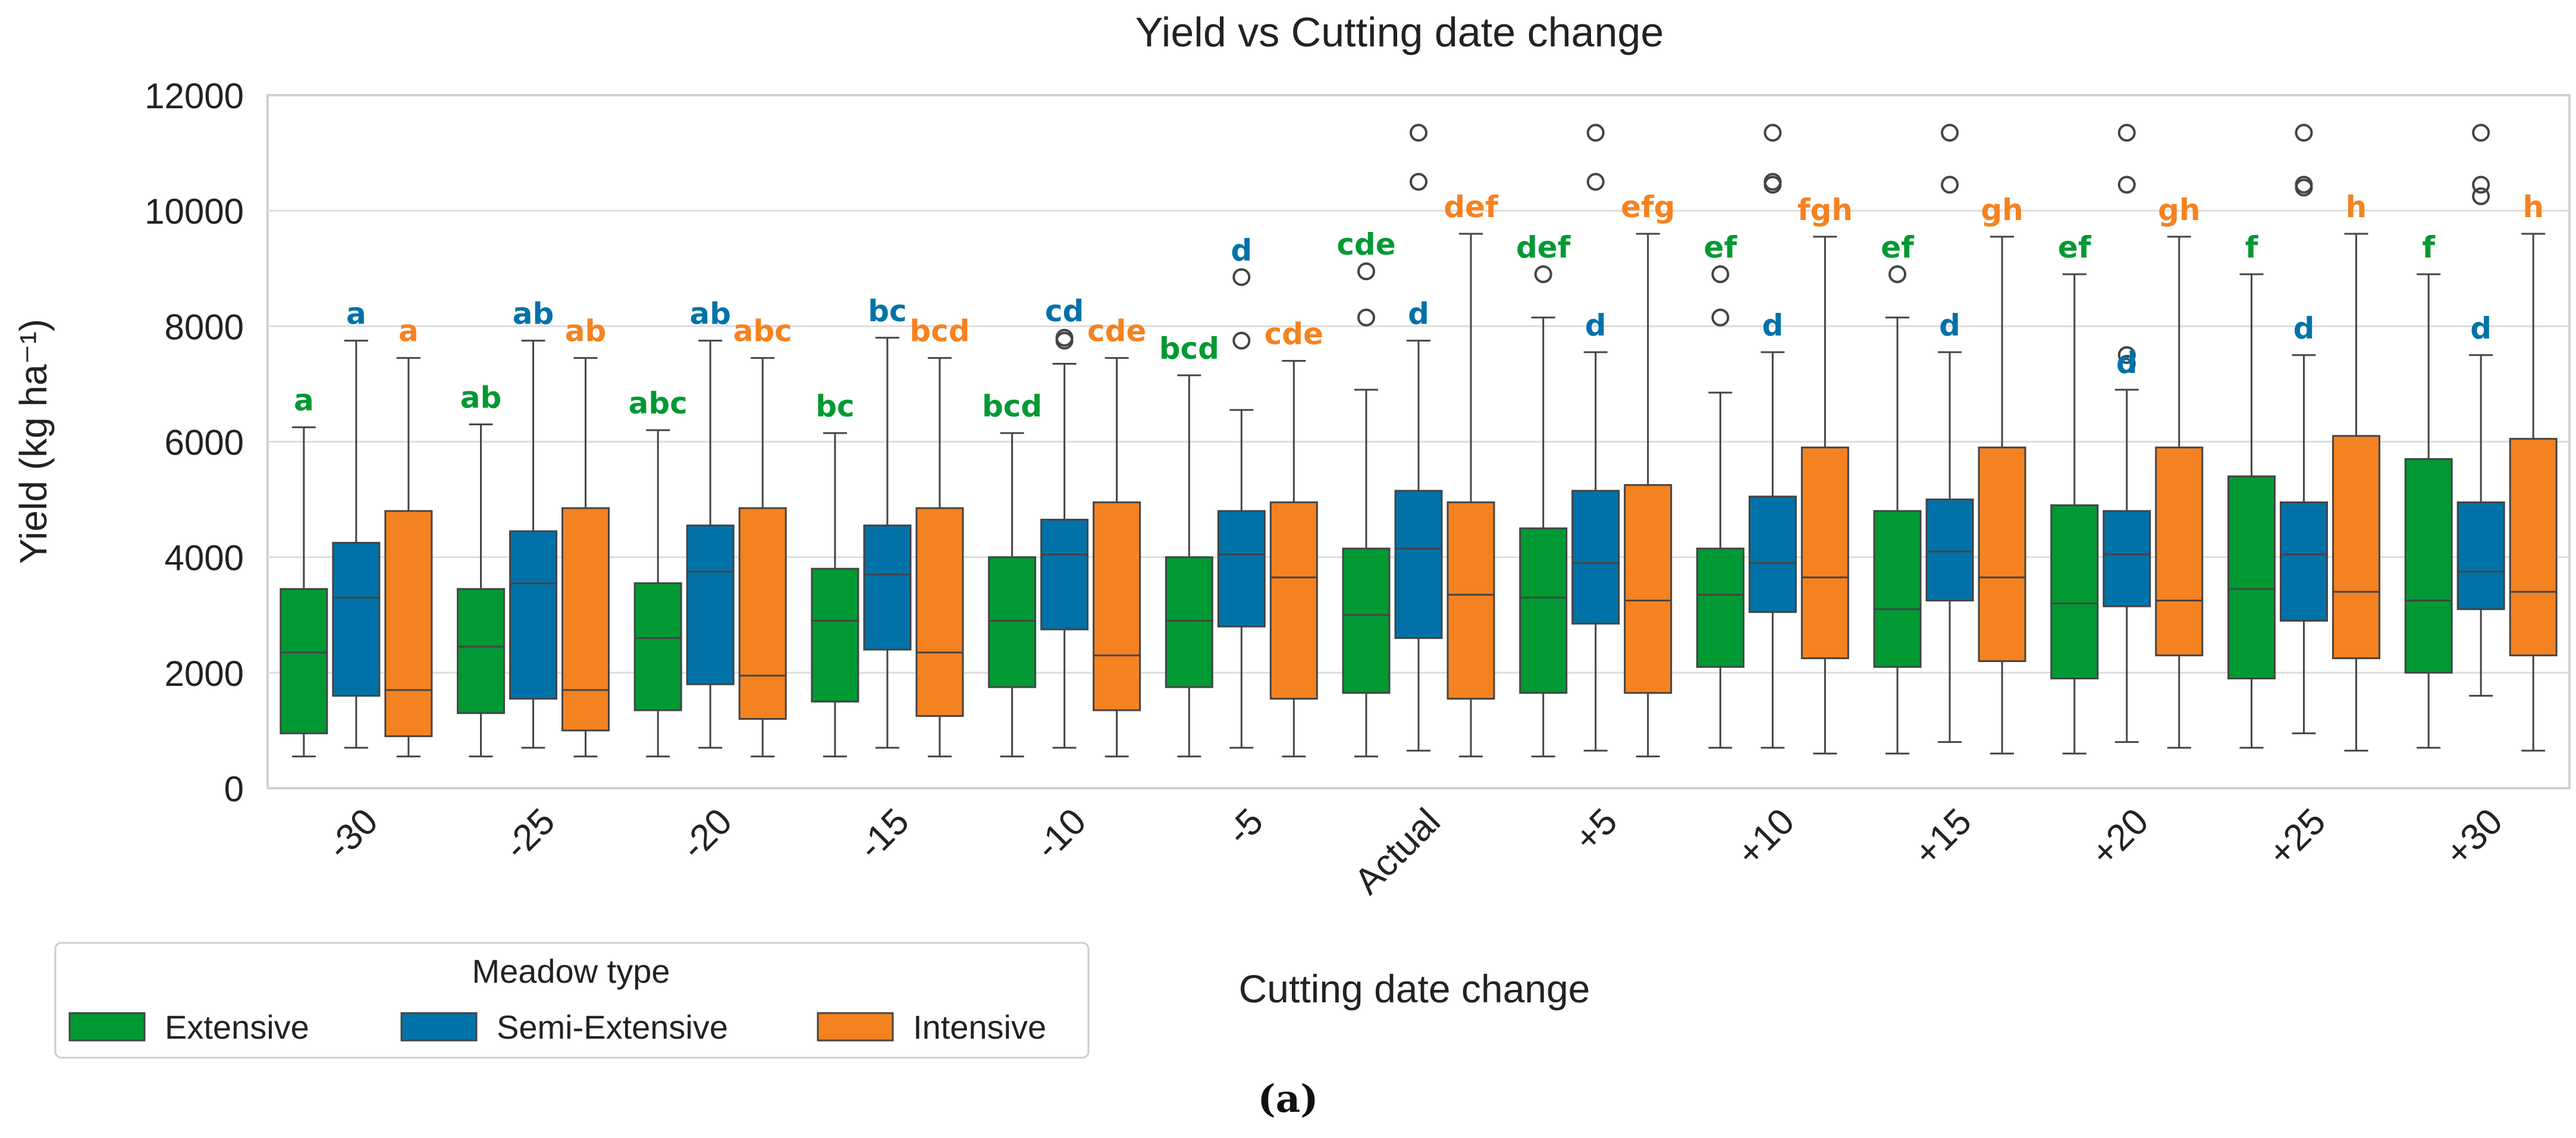 The height and width of the screenshot is (1138, 2576). I want to click on x-axis-ticks: -30 -25 -20 -15 -10 -5 Actual +5 +10 +15 +20 +25 +30, so click(1415, 852).